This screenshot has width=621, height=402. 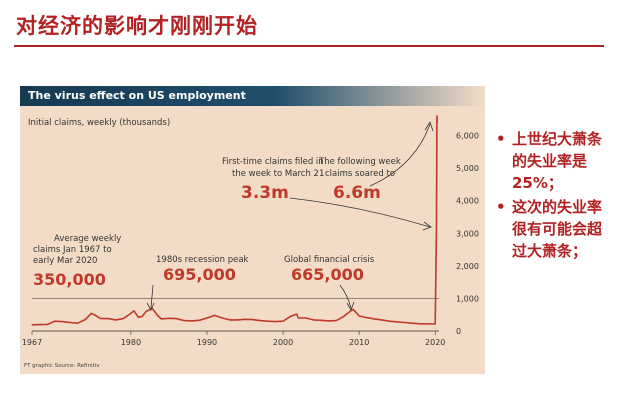 What do you see at coordinates (309, 46) in the screenshot?
I see `title-divider` at bounding box center [309, 46].